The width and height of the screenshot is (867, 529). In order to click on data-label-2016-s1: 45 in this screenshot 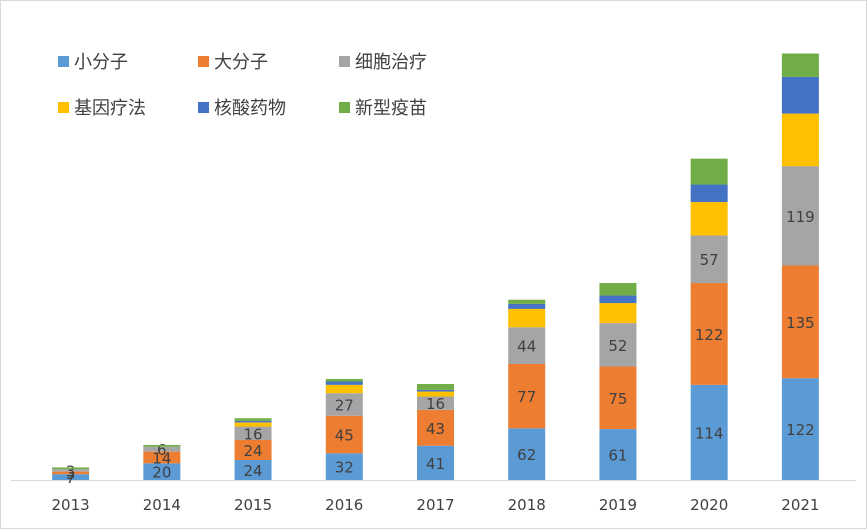, I will do `click(344, 436)`.